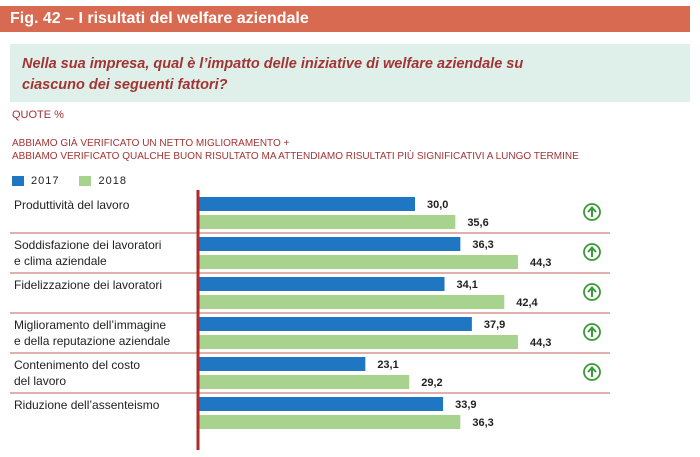  What do you see at coordinates (77, 365) in the screenshot?
I see `category-label: Contenimento del costo` at bounding box center [77, 365].